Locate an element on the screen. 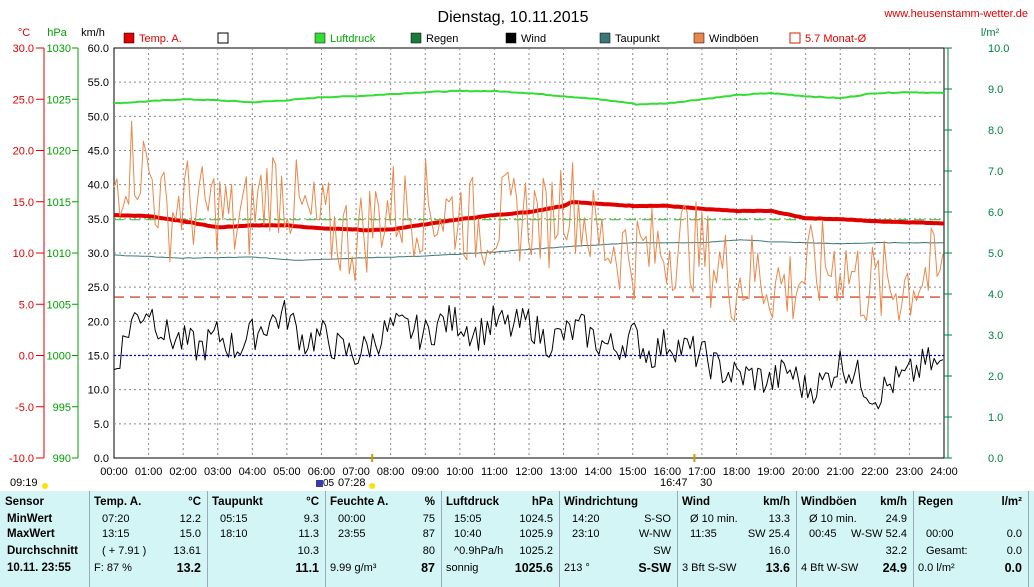 This screenshot has width=1034, height=587. cell-mid: SW 25.4 is located at coordinates (768, 534).